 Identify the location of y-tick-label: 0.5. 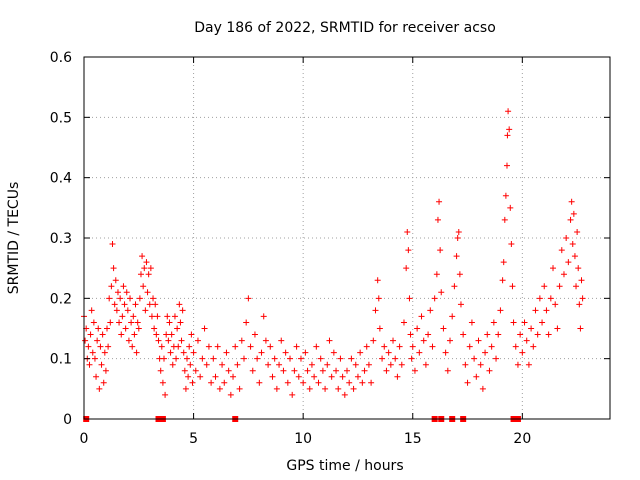
(61, 118).